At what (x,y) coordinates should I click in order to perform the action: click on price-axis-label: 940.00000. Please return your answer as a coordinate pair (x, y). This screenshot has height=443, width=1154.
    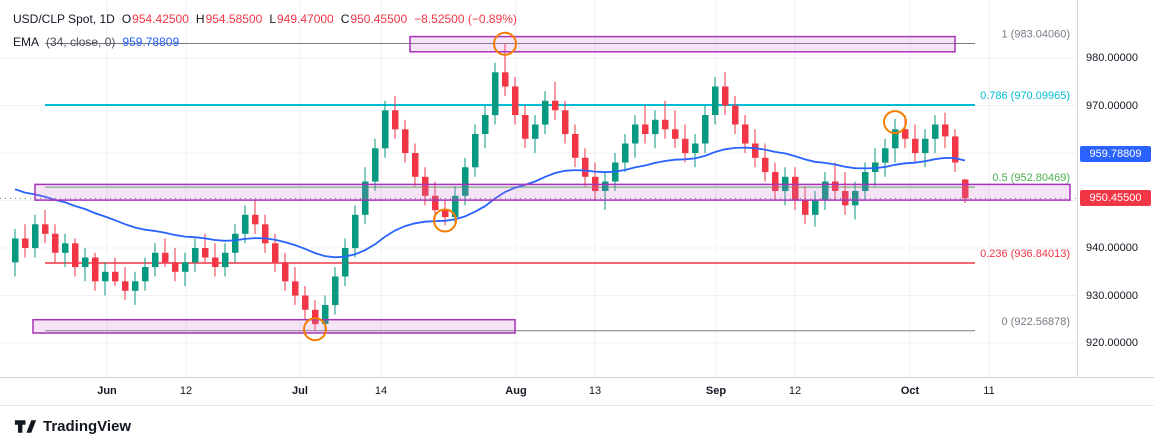
    Looking at the image, I should click on (1112, 248).